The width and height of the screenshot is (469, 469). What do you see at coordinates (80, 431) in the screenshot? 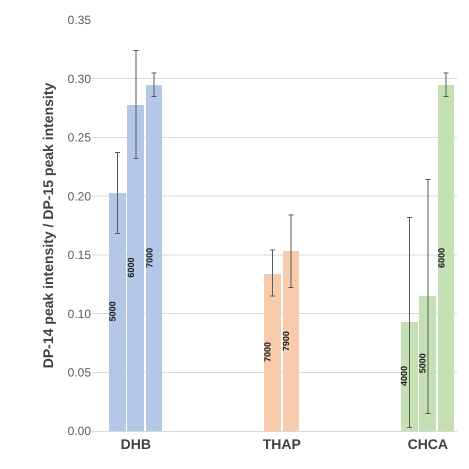
I see `y-tick-label: 0.00` at bounding box center [80, 431].